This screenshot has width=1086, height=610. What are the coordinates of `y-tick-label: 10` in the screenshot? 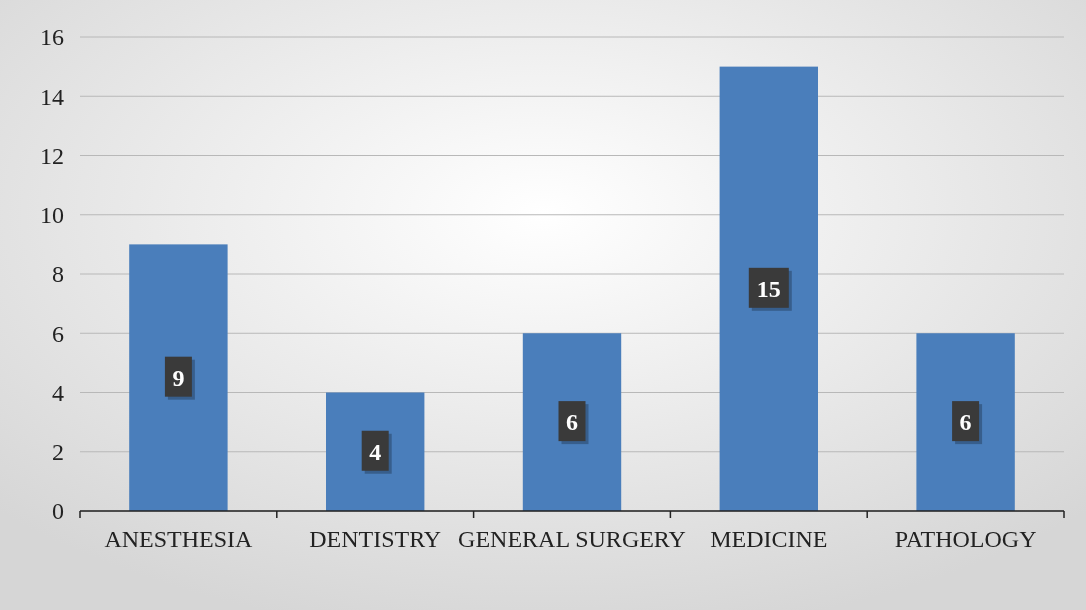 It's located at (52, 215).